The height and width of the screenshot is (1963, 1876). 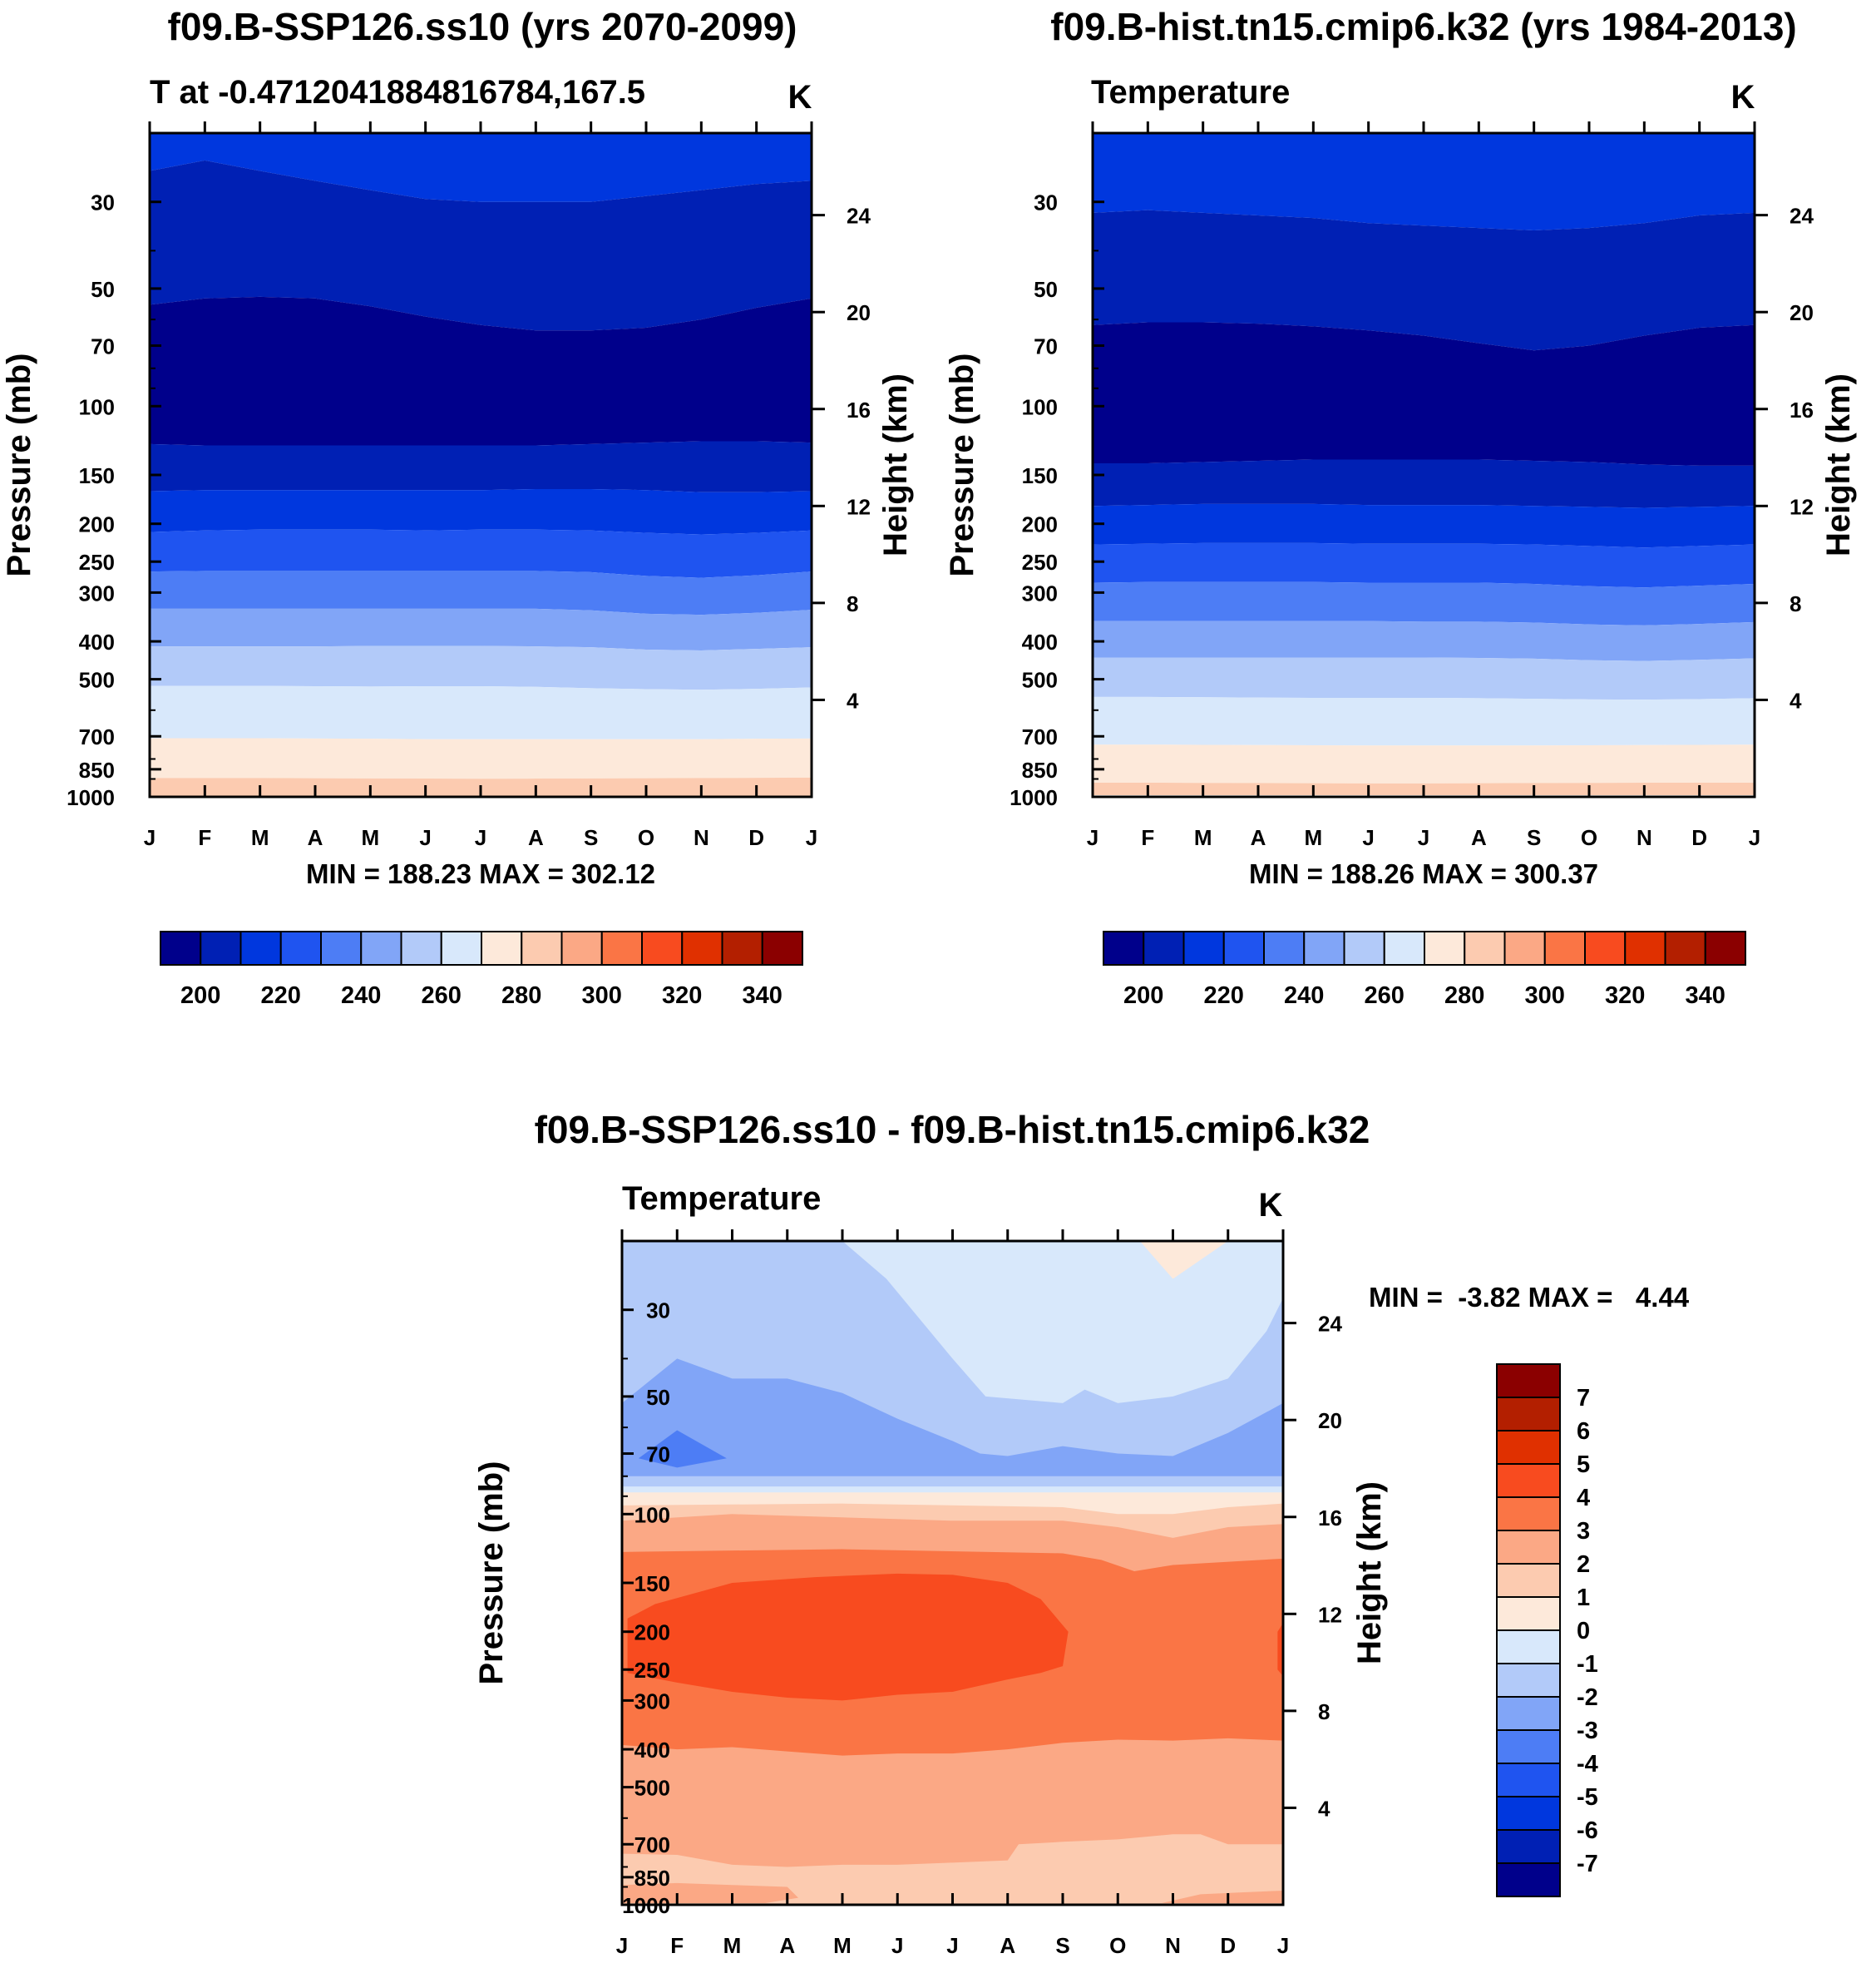 I want to click on region-p4, so click(x=848, y=1637).